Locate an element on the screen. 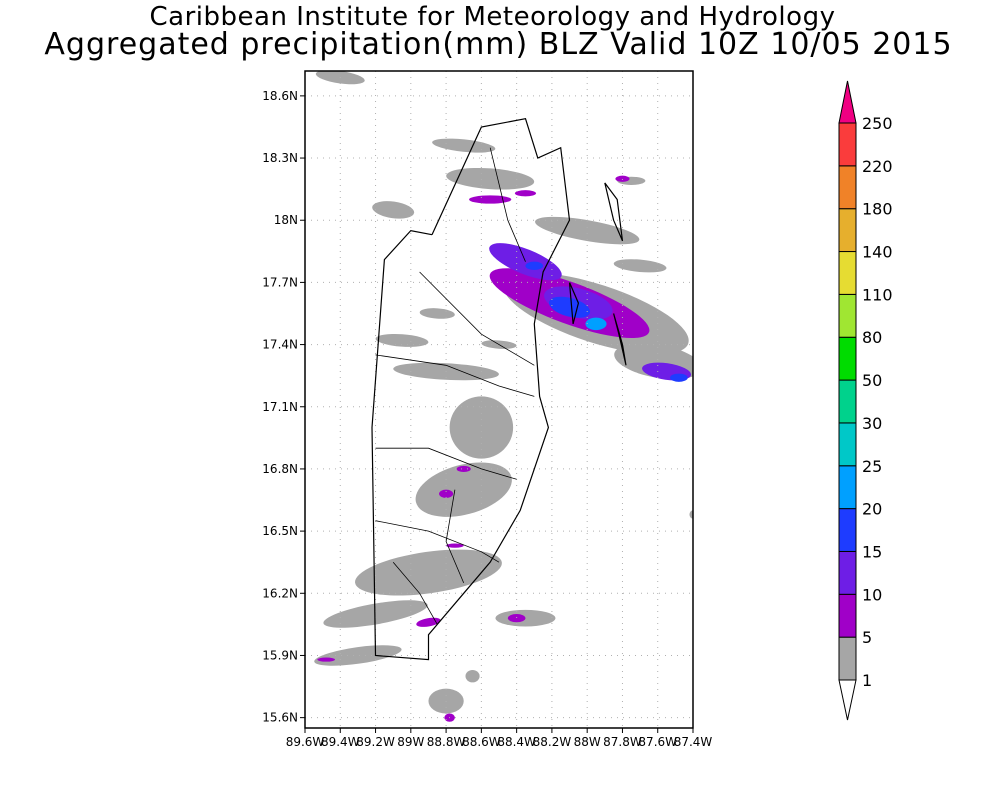 Image resolution: width=1000 pixels, height=800 pixels. lon-tick-label: 87.6W is located at coordinates (657, 742).